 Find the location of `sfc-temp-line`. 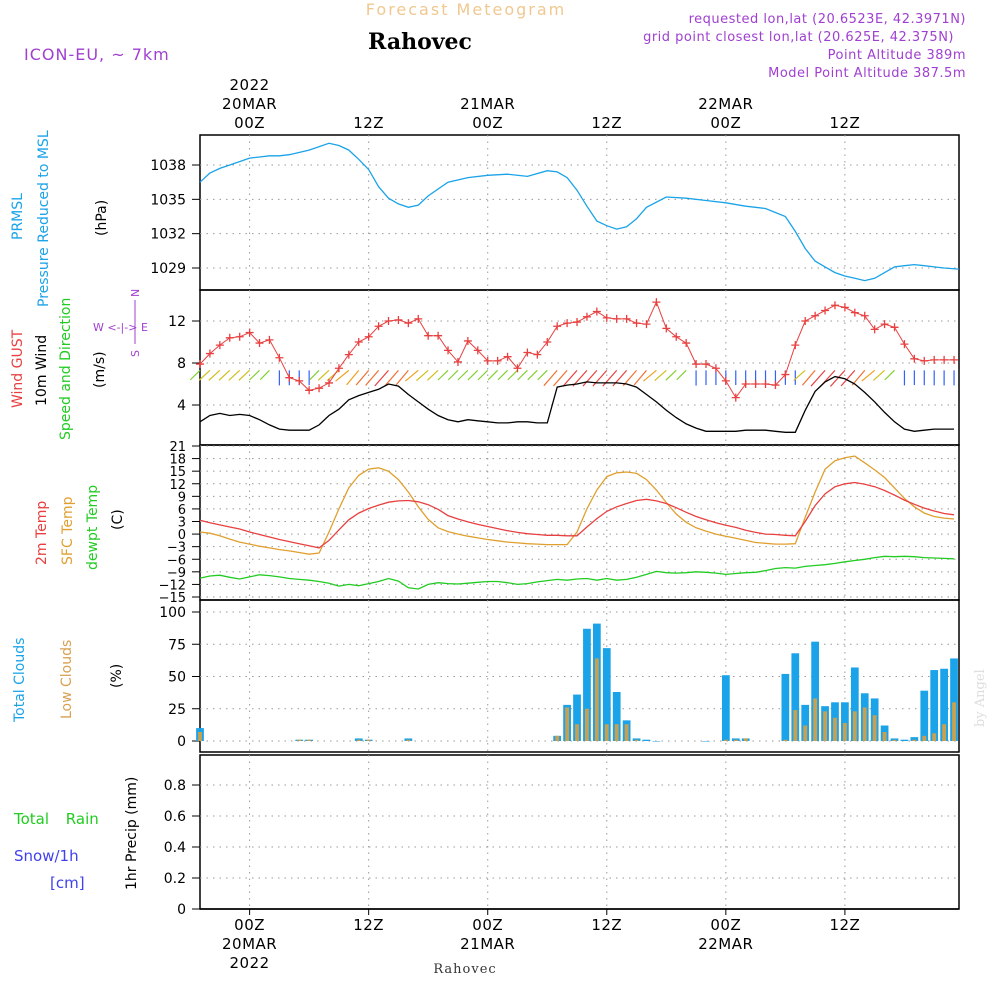

sfc-temp-line is located at coordinates (577, 505).